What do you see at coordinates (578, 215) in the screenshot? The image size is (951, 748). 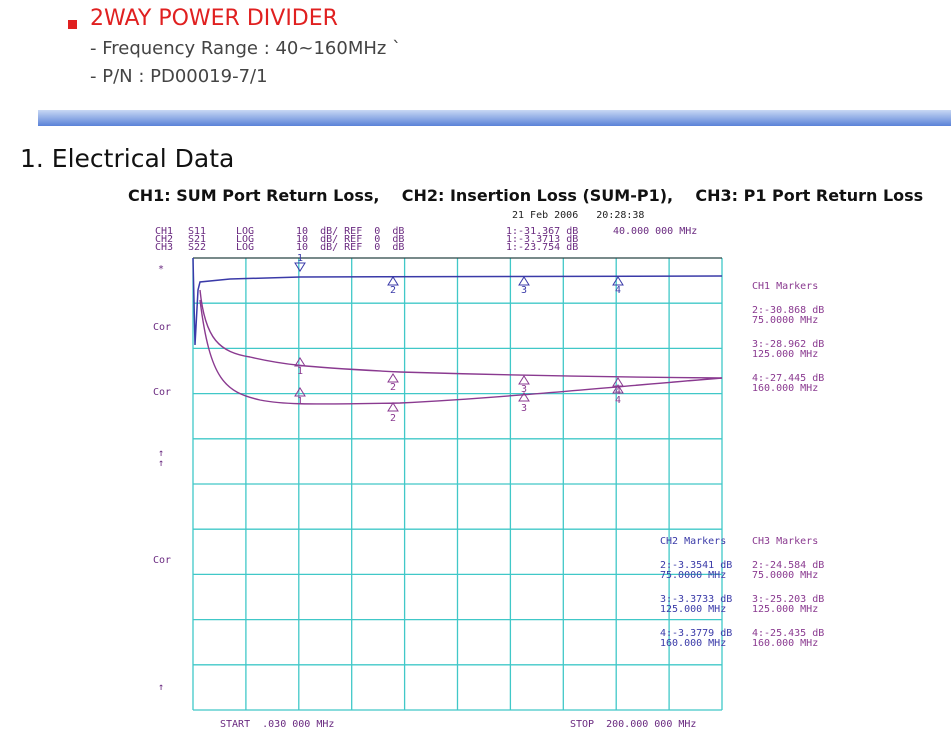 I see `timestamp: 21 Feb 2006 20:28:38` at bounding box center [578, 215].